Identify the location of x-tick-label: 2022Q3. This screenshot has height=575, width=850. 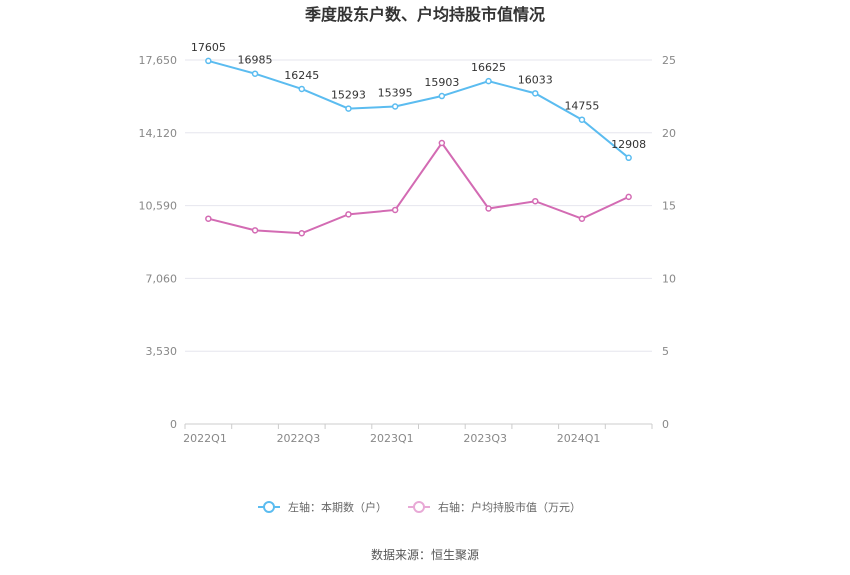
(299, 438).